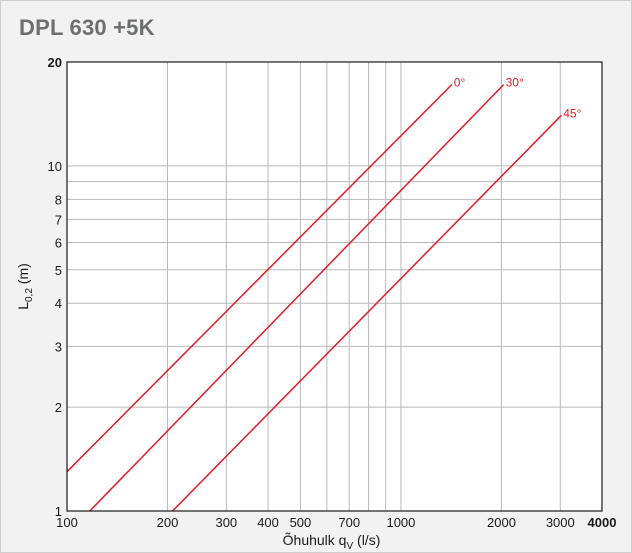 This screenshot has height=553, width=632. What do you see at coordinates (58, 303) in the screenshot?
I see `y-tick-label: 4` at bounding box center [58, 303].